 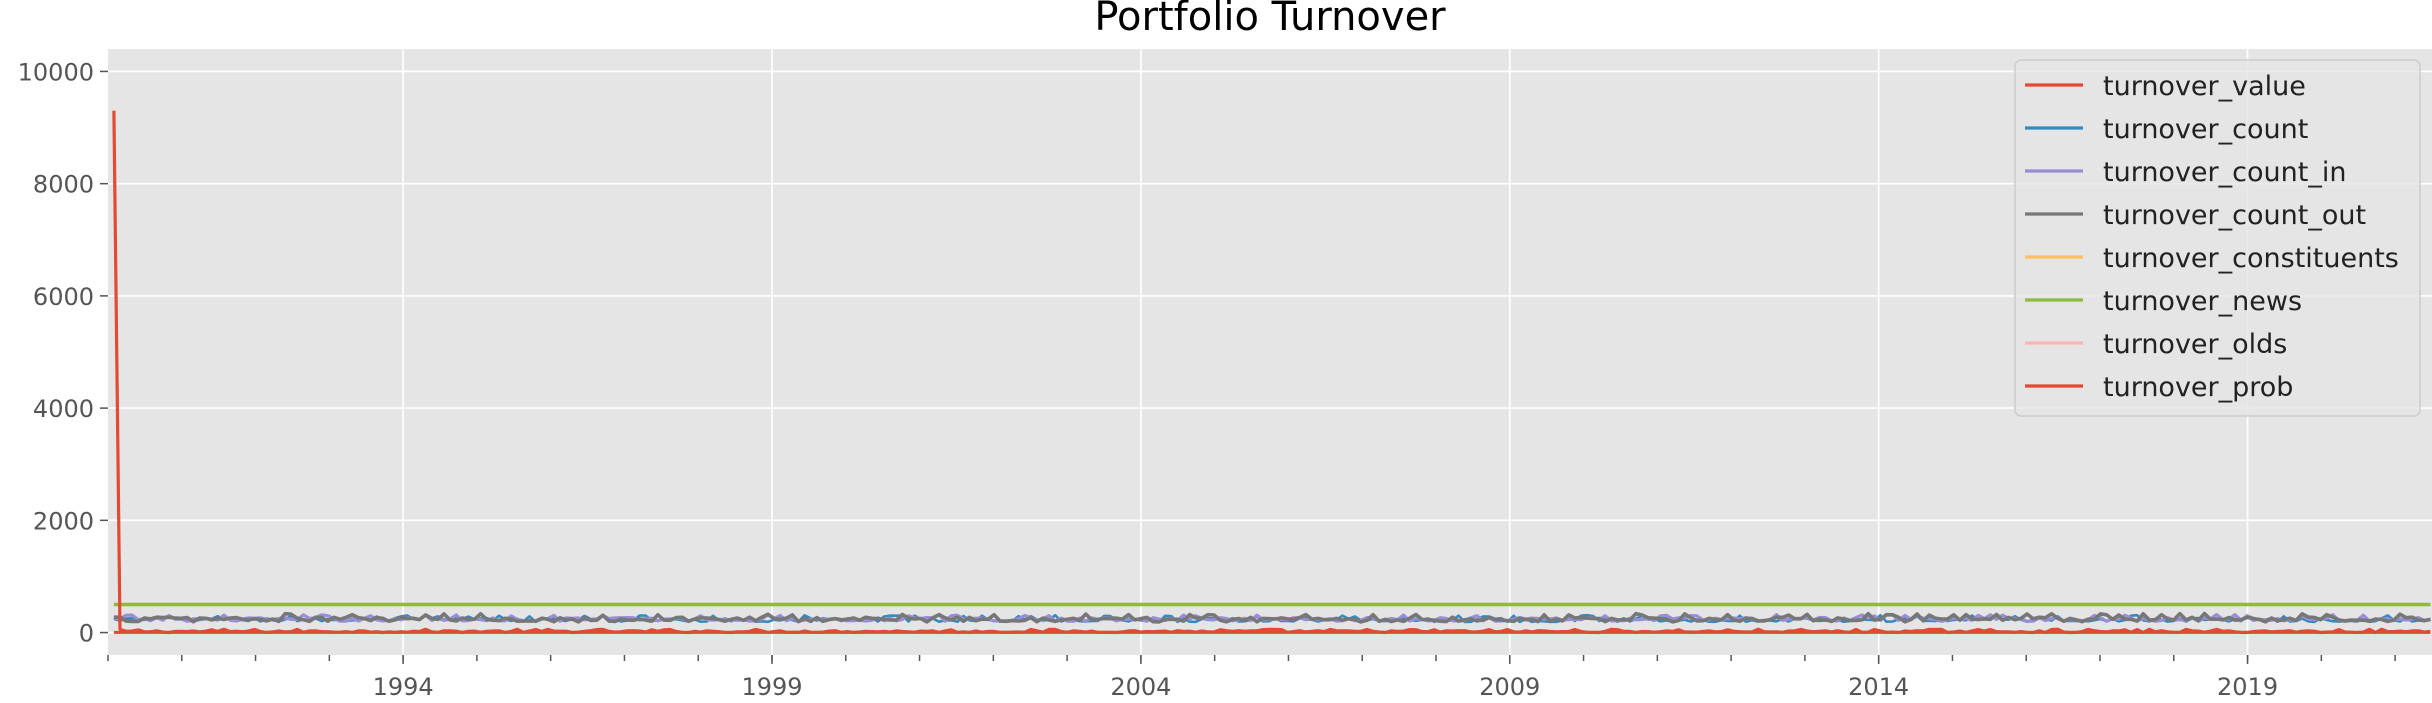 What do you see at coordinates (2224, 172) in the screenshot?
I see `legend-label: turnover_count_in` at bounding box center [2224, 172].